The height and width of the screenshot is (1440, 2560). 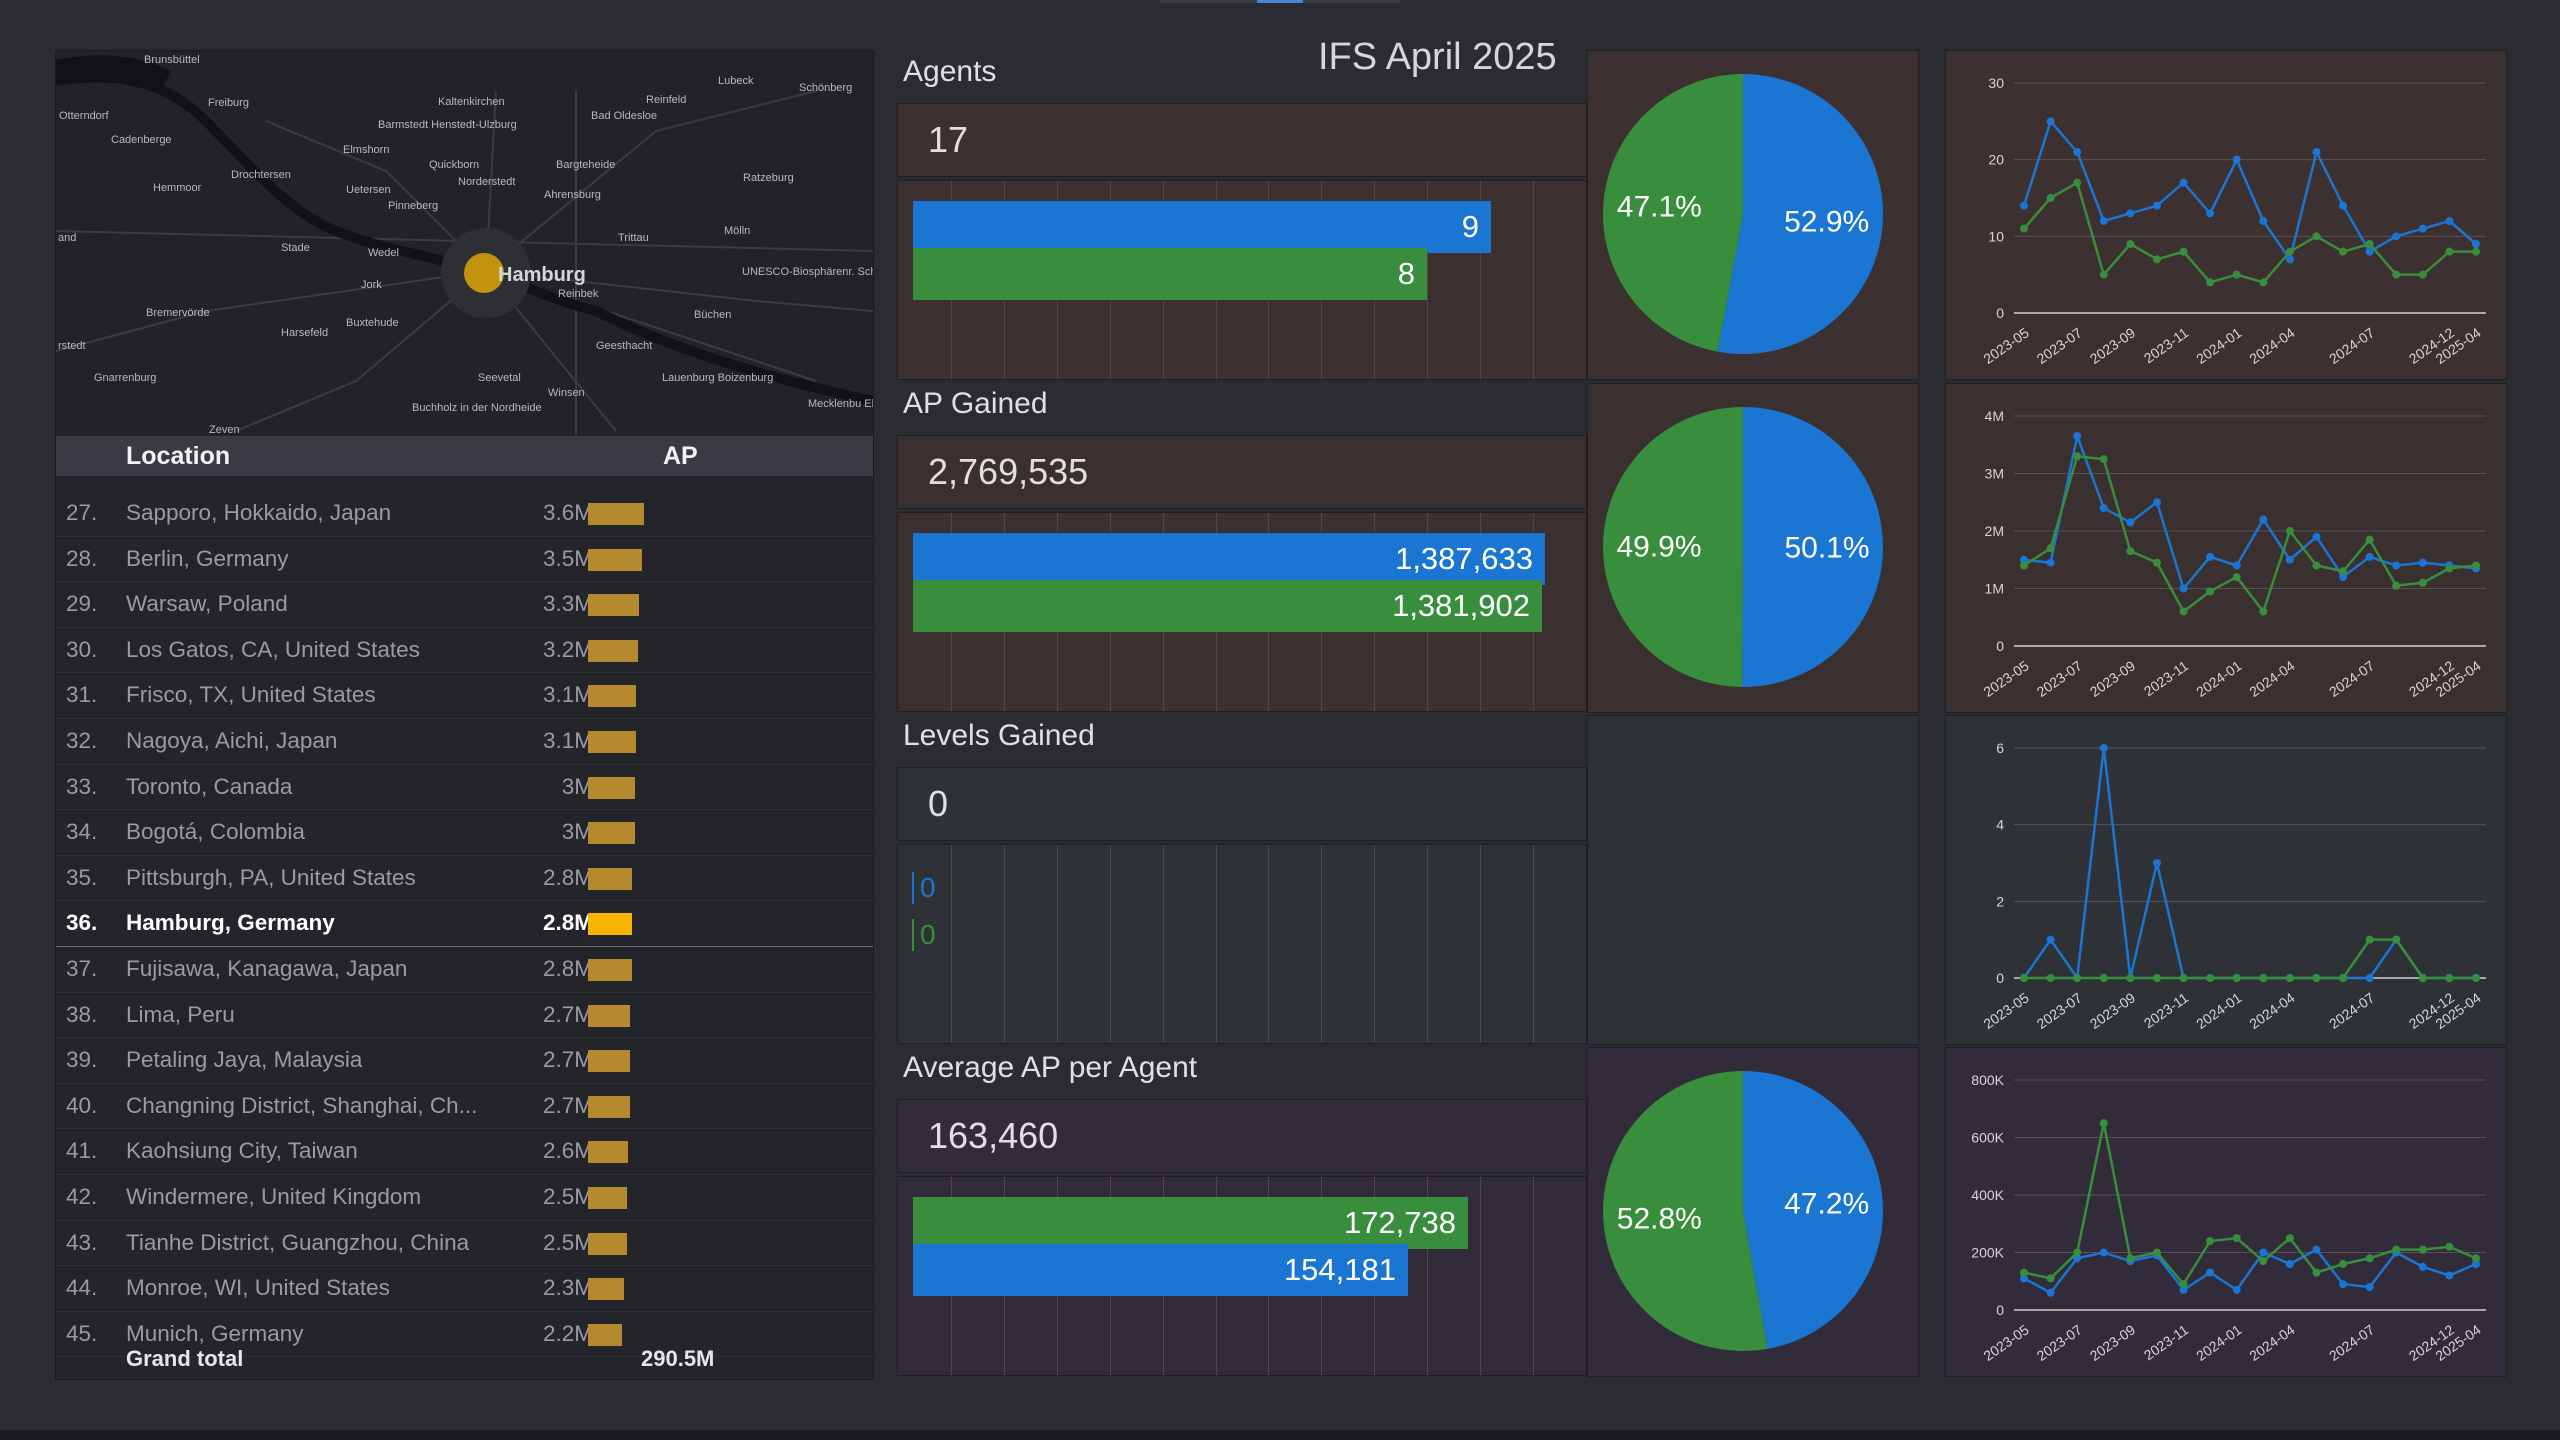 I want to click on table-row: 36. Hamburg, Germany 2.8M, so click(x=464, y=924).